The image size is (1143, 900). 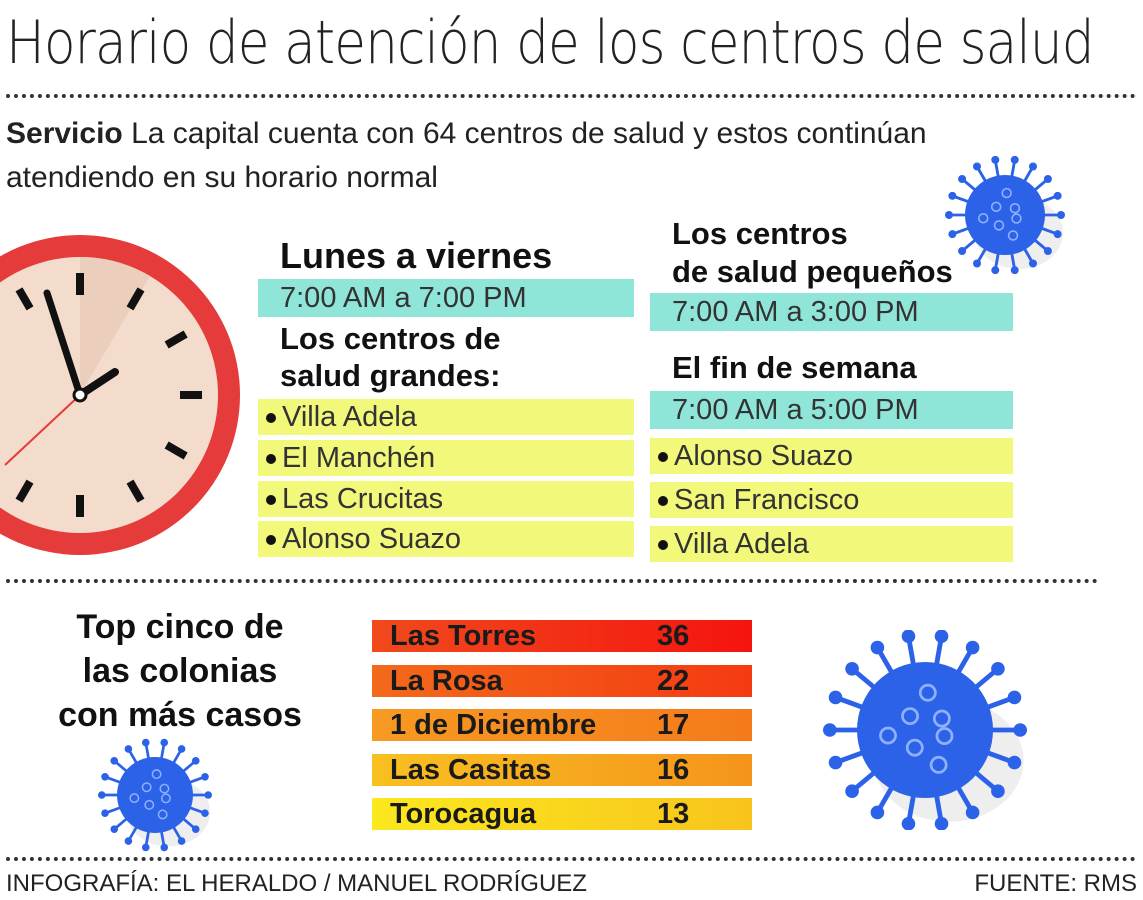 What do you see at coordinates (673, 769) in the screenshot?
I see `case-count: 16` at bounding box center [673, 769].